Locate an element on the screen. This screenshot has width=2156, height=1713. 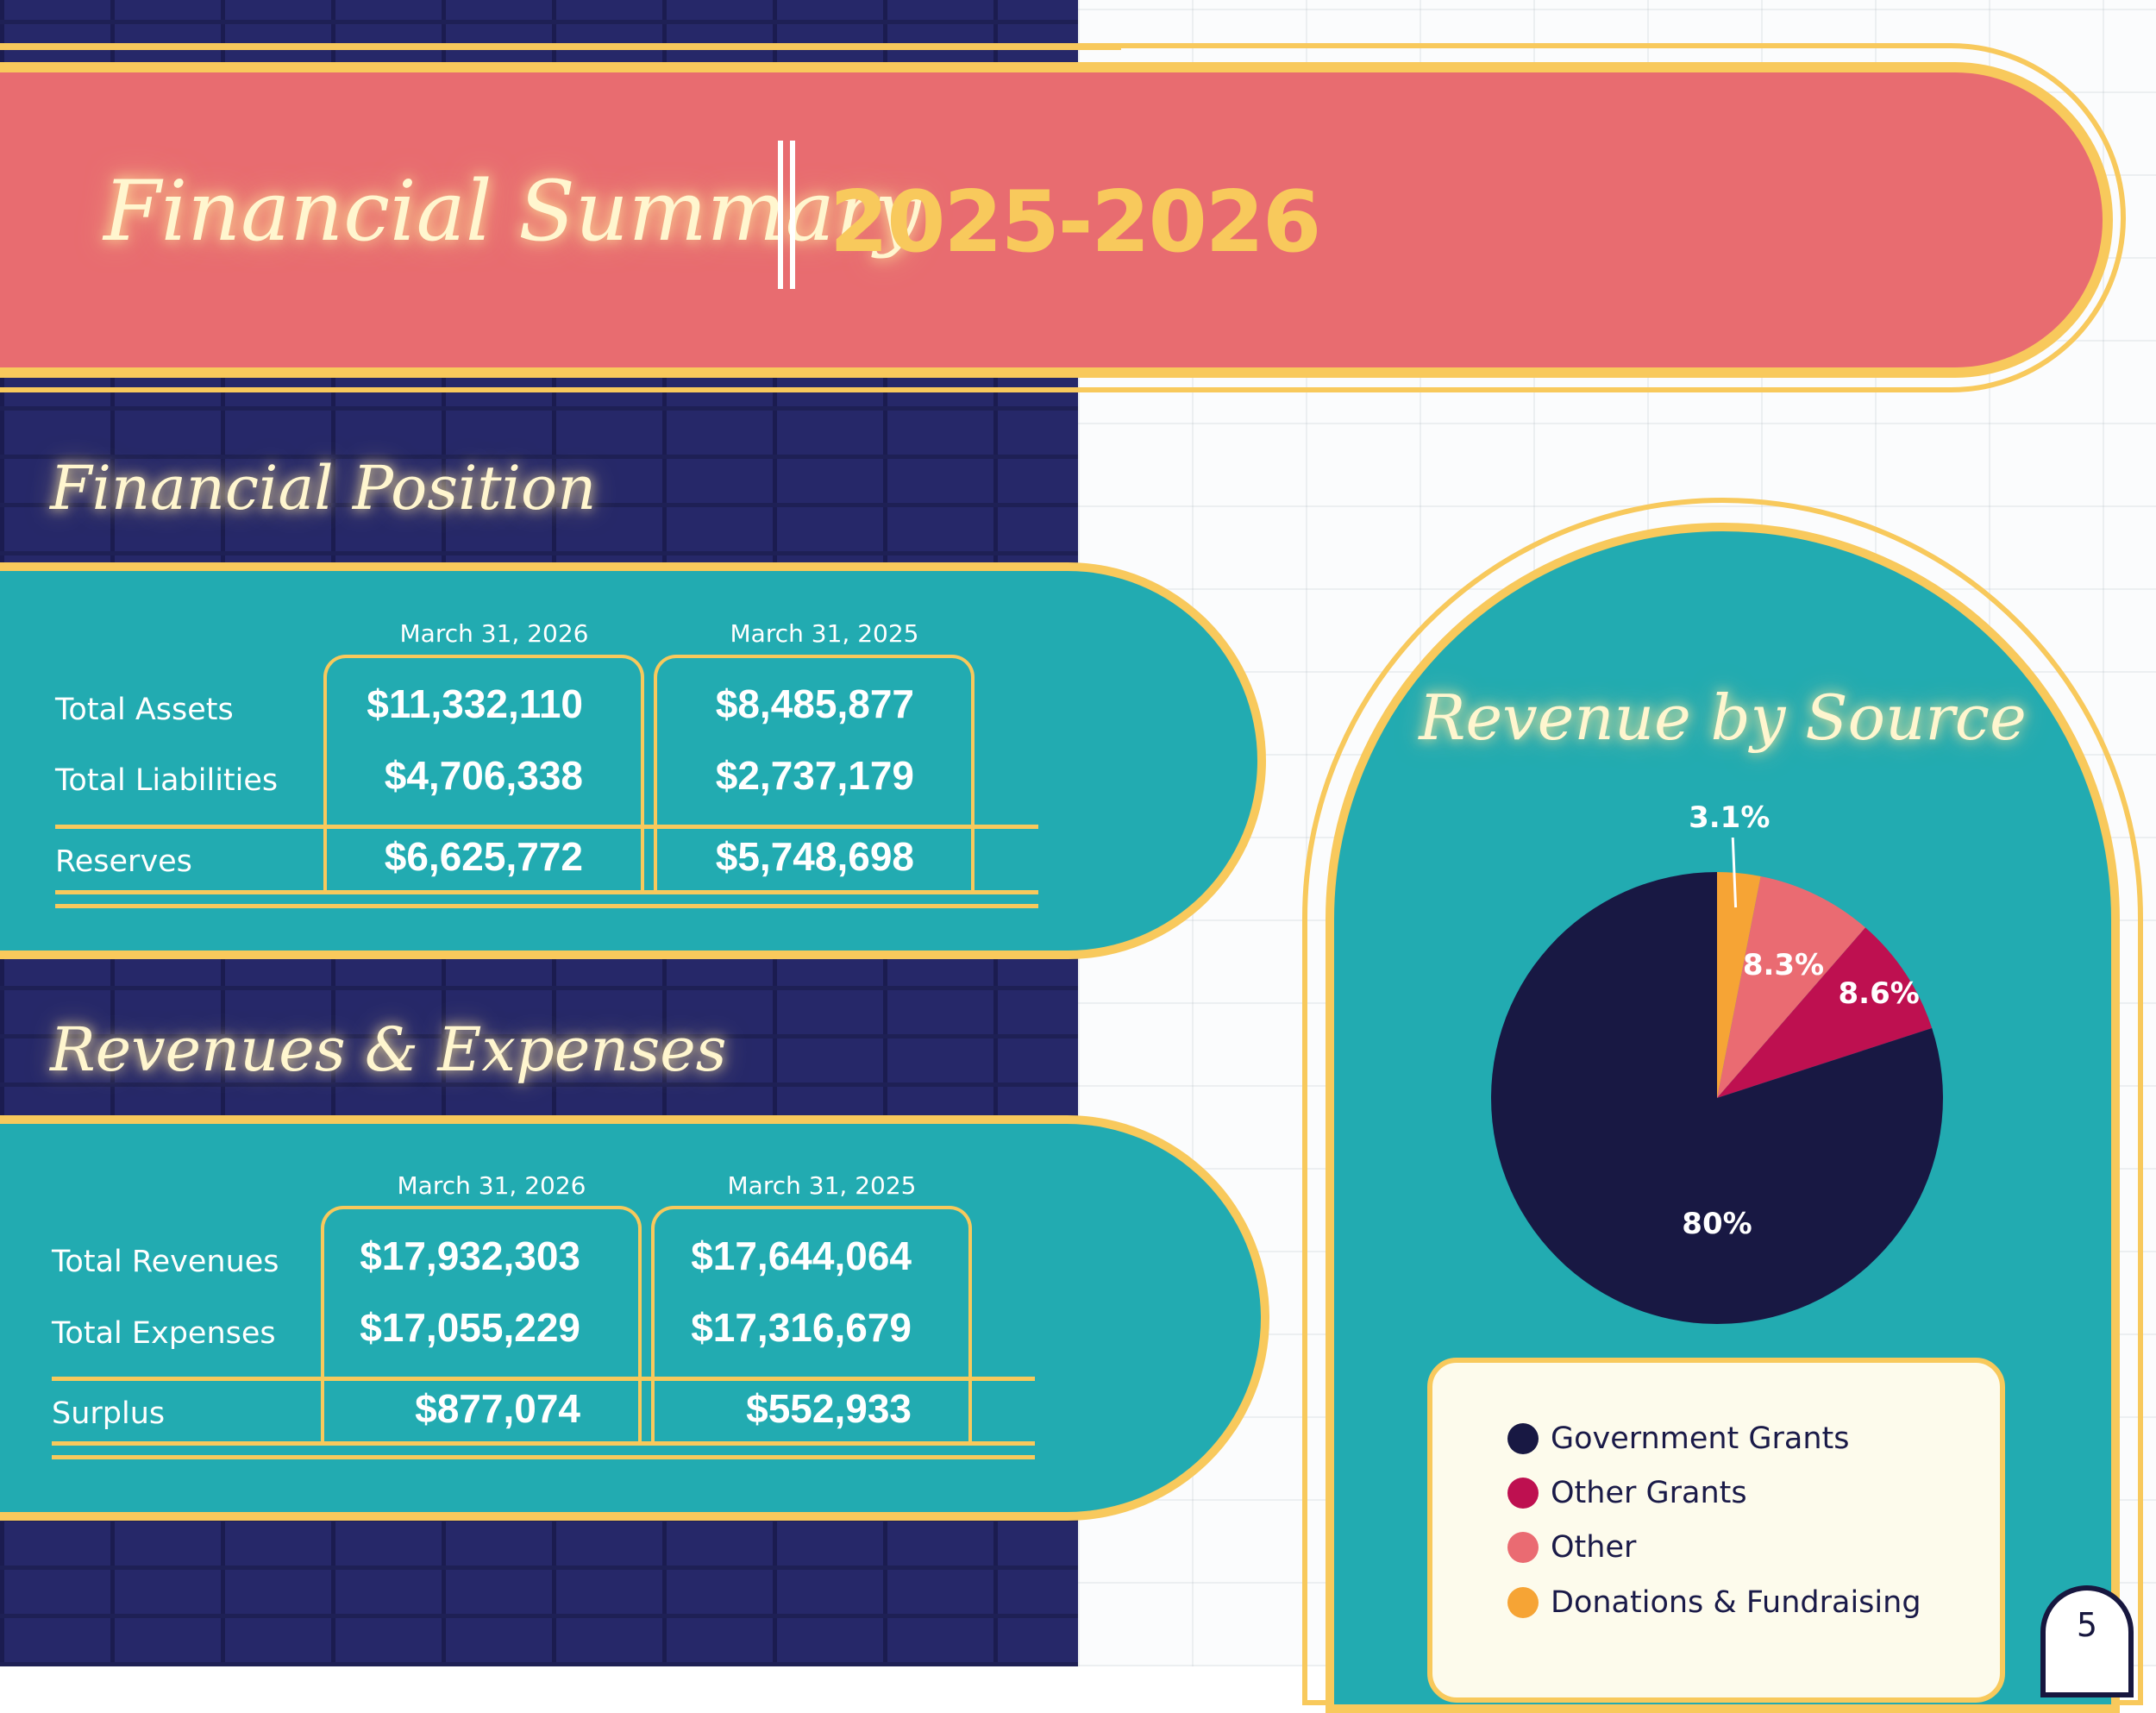
title-divider is located at coordinates (786, 215).